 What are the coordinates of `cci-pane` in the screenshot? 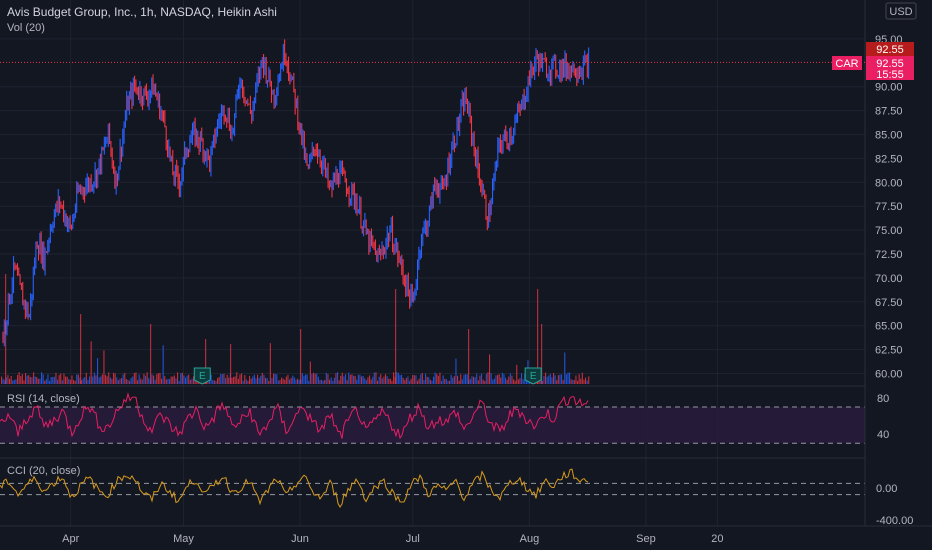 It's located at (432, 488).